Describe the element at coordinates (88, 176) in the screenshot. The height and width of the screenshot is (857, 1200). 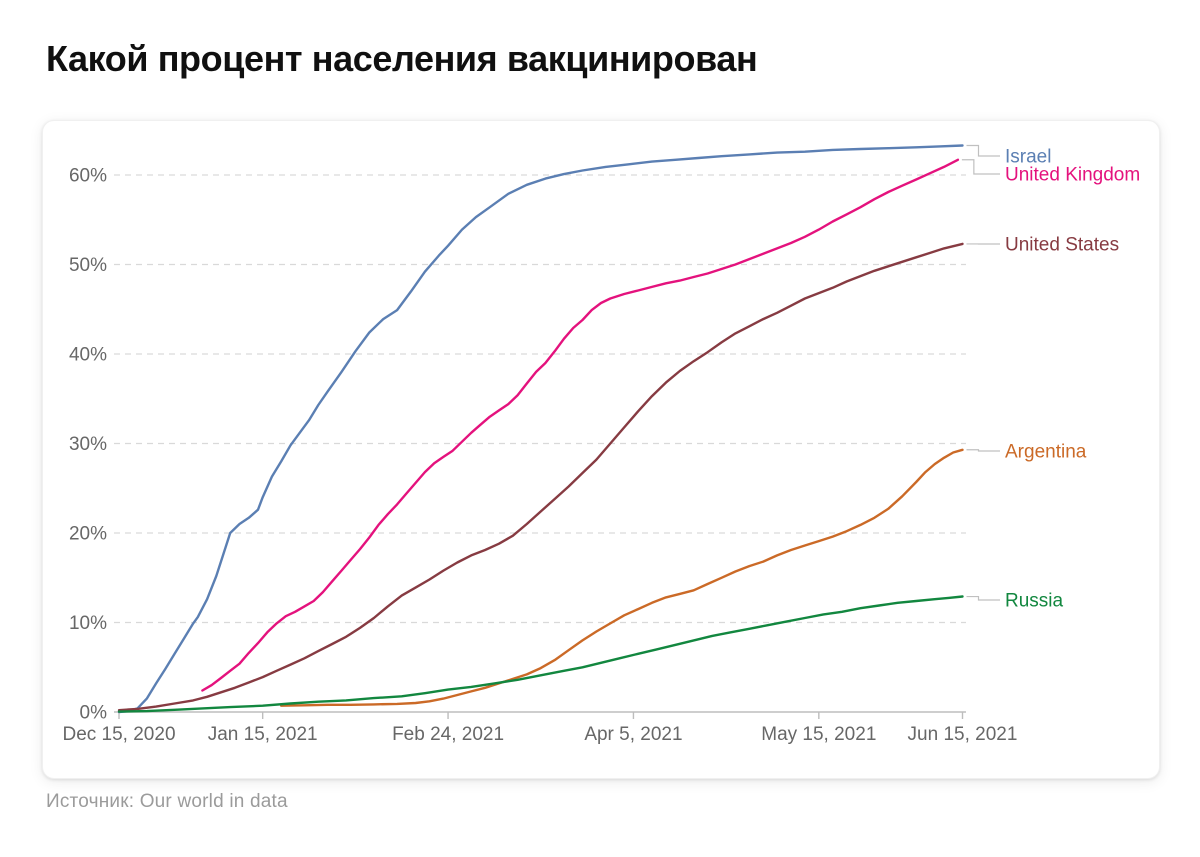
I see `y-tick-label: 60%` at that location.